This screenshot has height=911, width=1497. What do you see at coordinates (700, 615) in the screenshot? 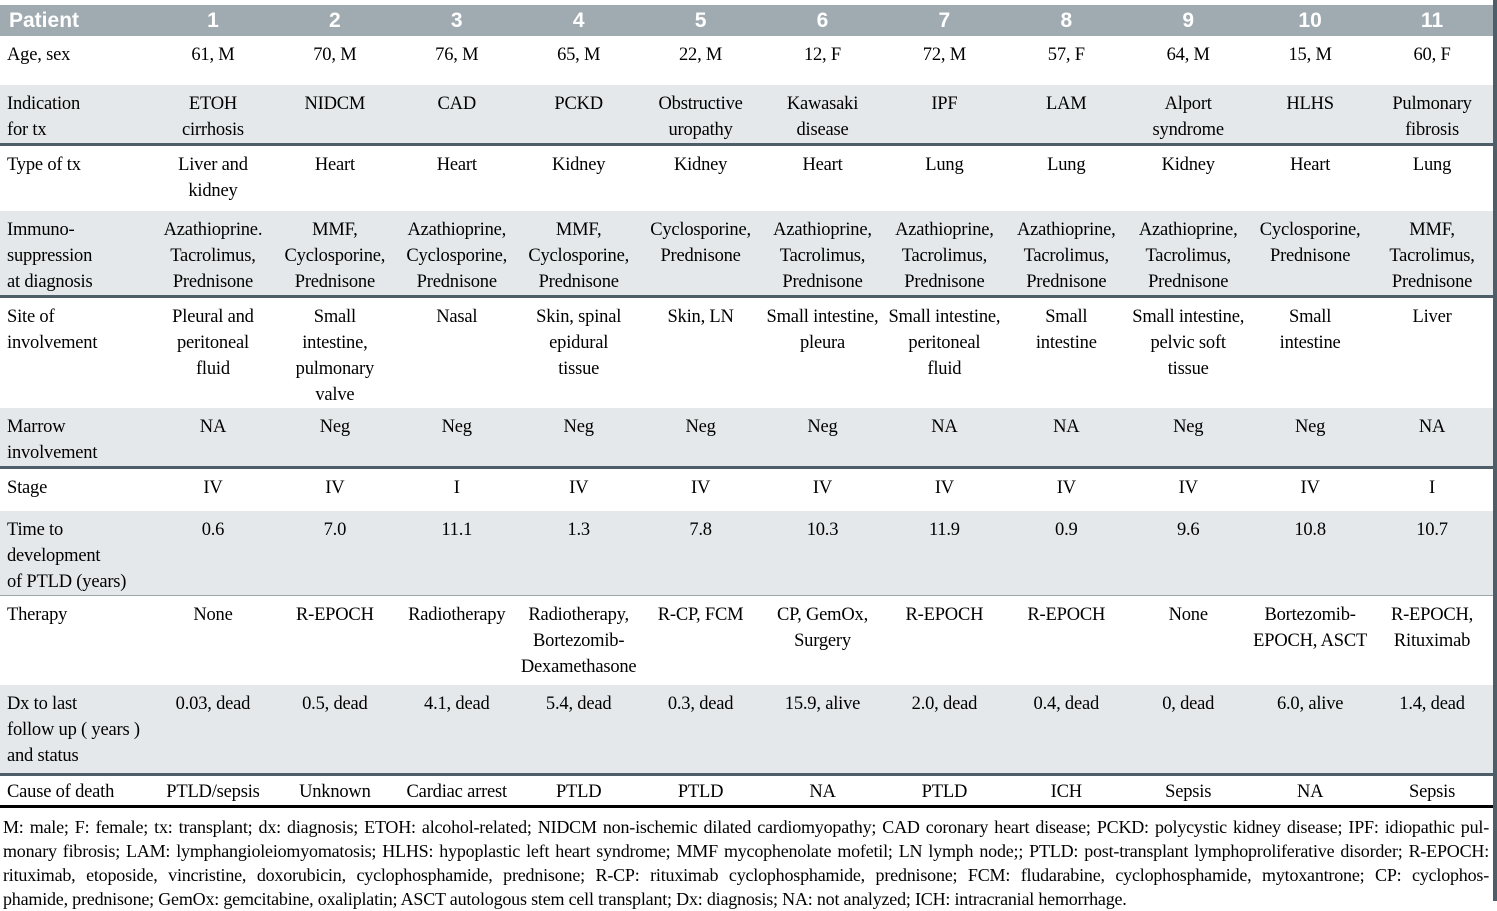
I see `cell: R-CP, FCM` at bounding box center [700, 615].